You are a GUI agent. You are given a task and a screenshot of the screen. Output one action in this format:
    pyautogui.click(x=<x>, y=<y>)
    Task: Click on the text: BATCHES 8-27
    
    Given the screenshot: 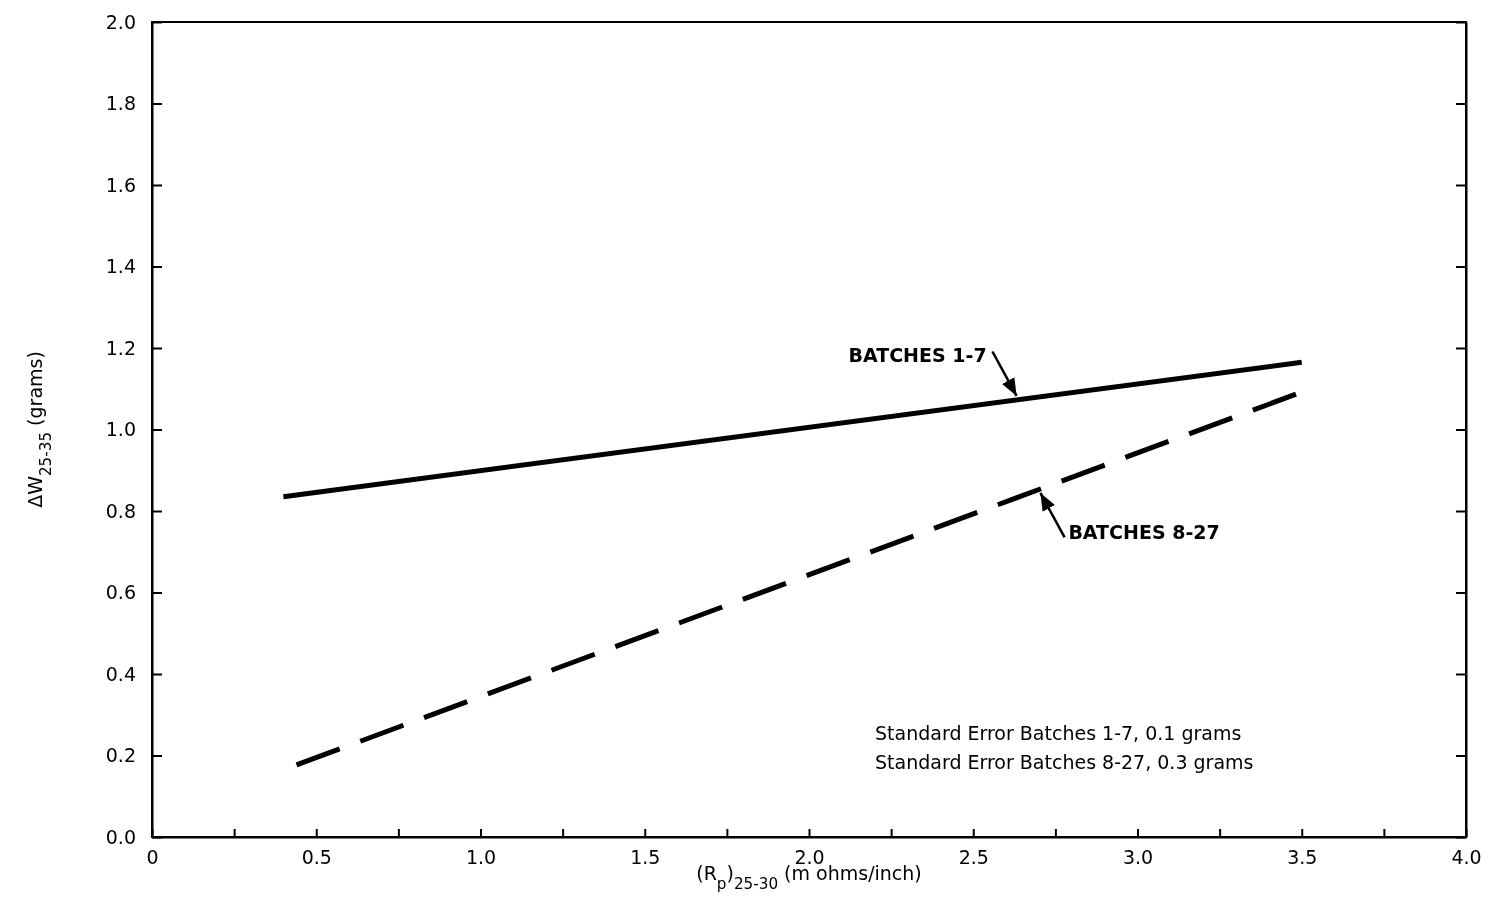 What is the action you would take?
    pyautogui.click(x=1144, y=531)
    